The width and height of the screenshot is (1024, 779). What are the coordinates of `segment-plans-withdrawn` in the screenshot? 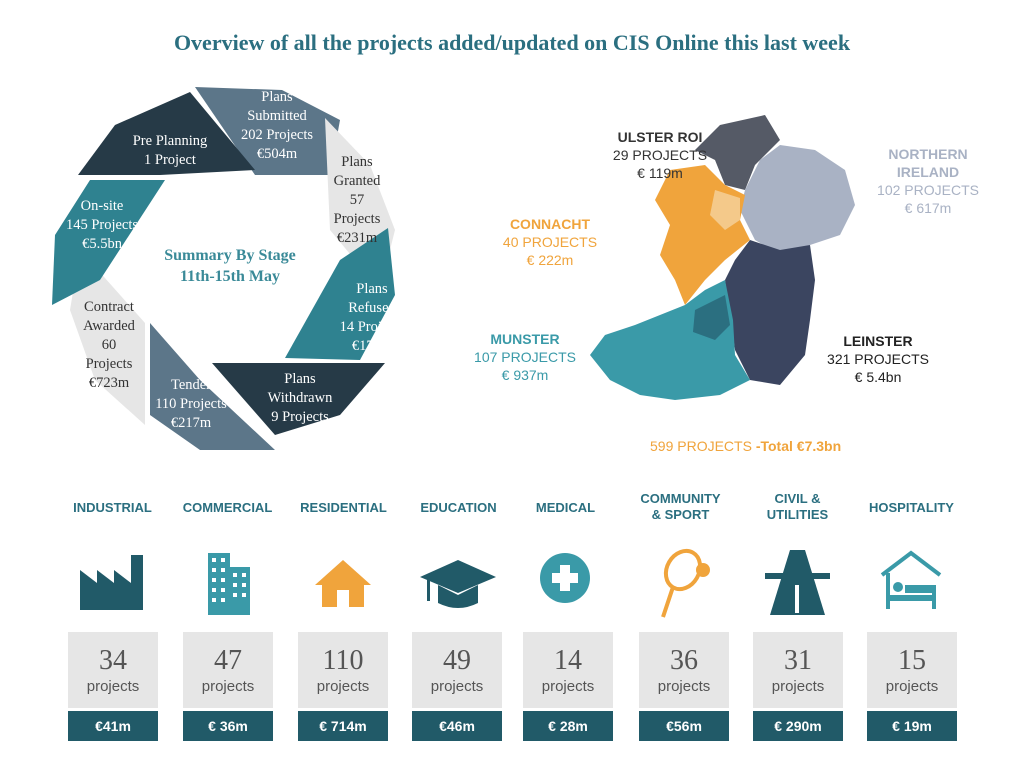 It's located at (298, 399).